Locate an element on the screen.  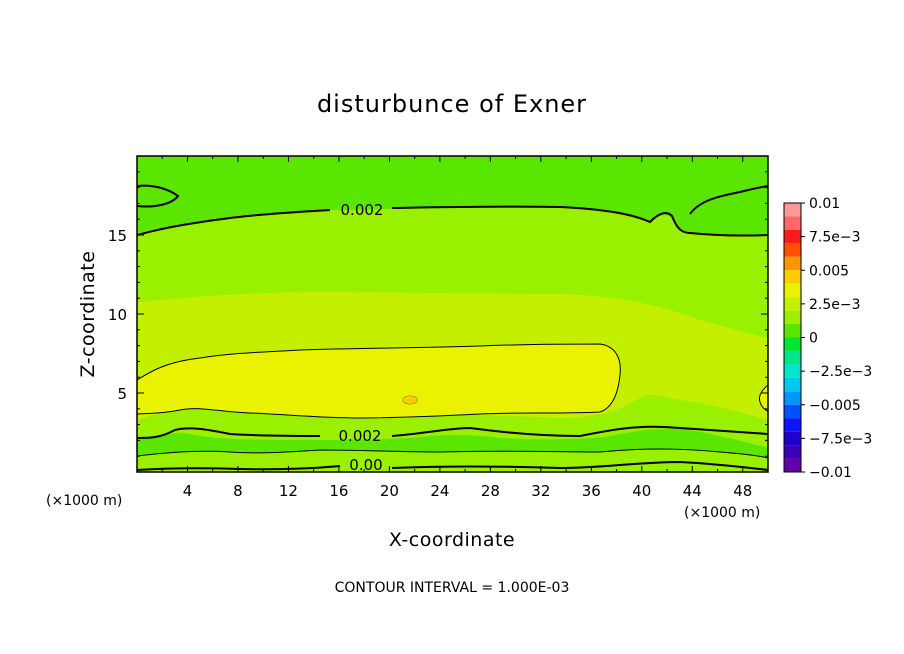
contour-0.000-lower is located at coordinates (452, 465).